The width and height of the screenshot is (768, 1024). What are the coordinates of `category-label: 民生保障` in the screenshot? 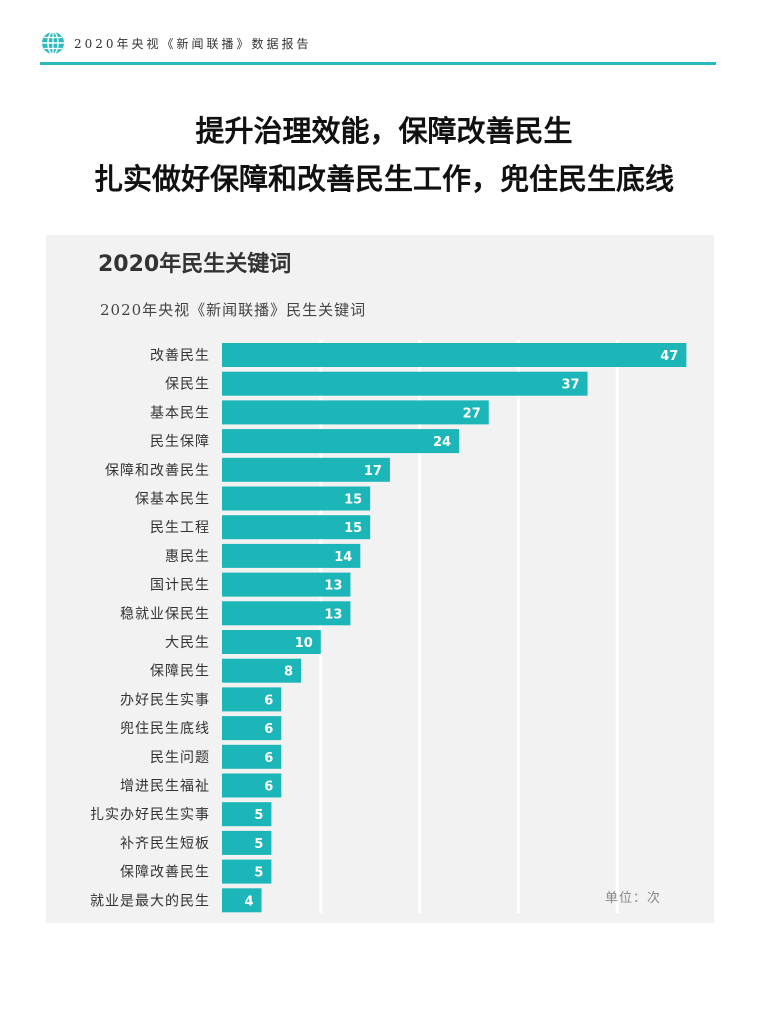 It's located at (180, 442).